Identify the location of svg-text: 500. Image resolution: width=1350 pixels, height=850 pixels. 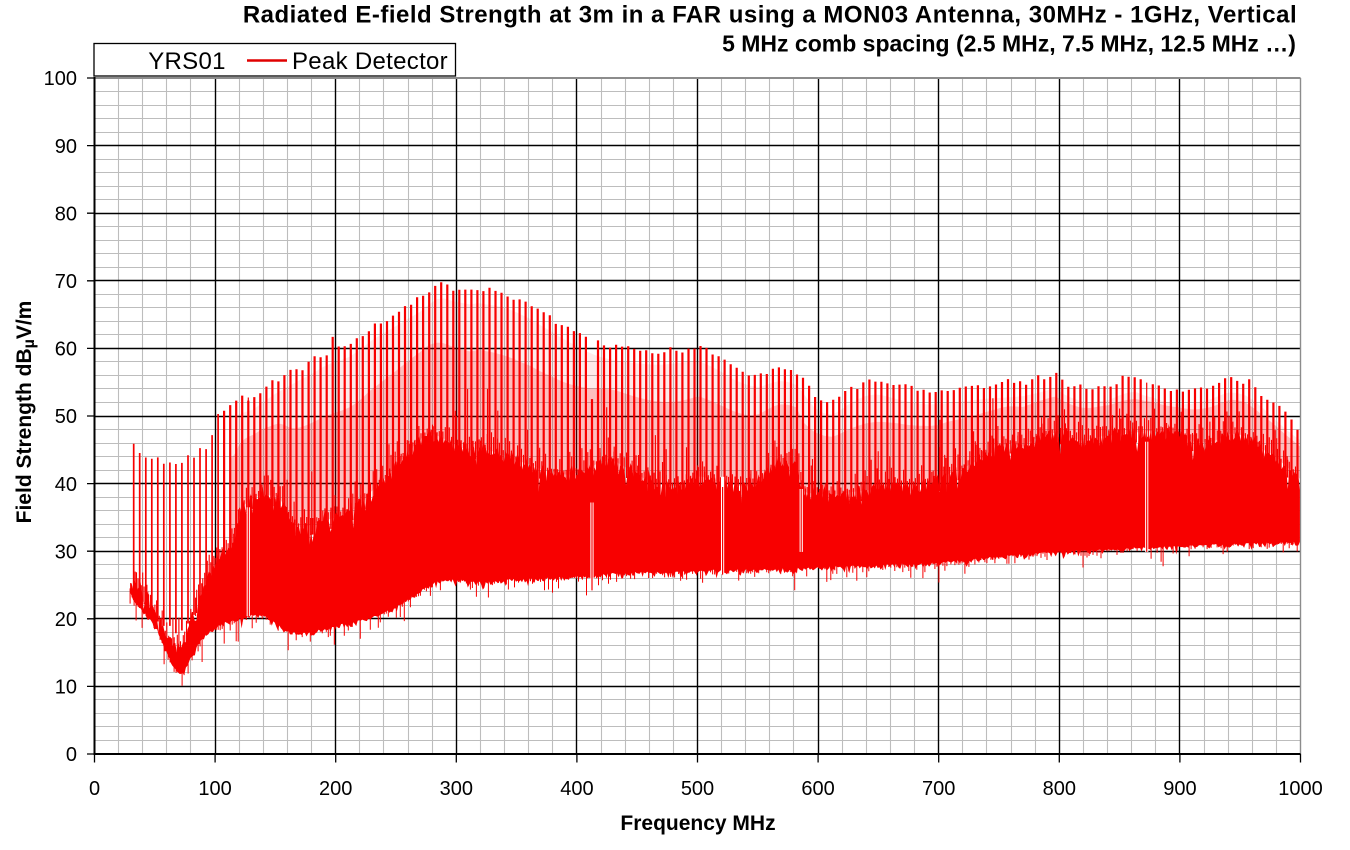
(697, 789).